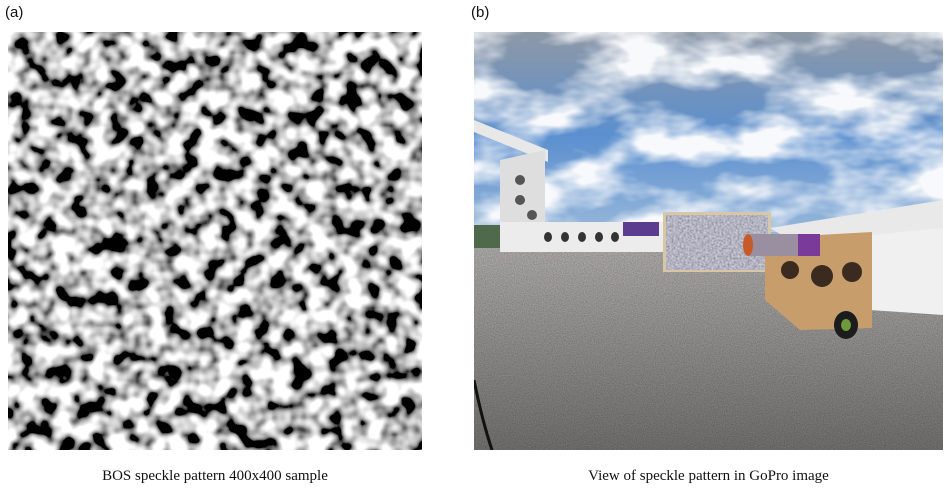 This screenshot has height=492, width=945. Describe the element at coordinates (215, 476) in the screenshot. I see `caption: BOS speckle pattern 400x400 sample` at that location.